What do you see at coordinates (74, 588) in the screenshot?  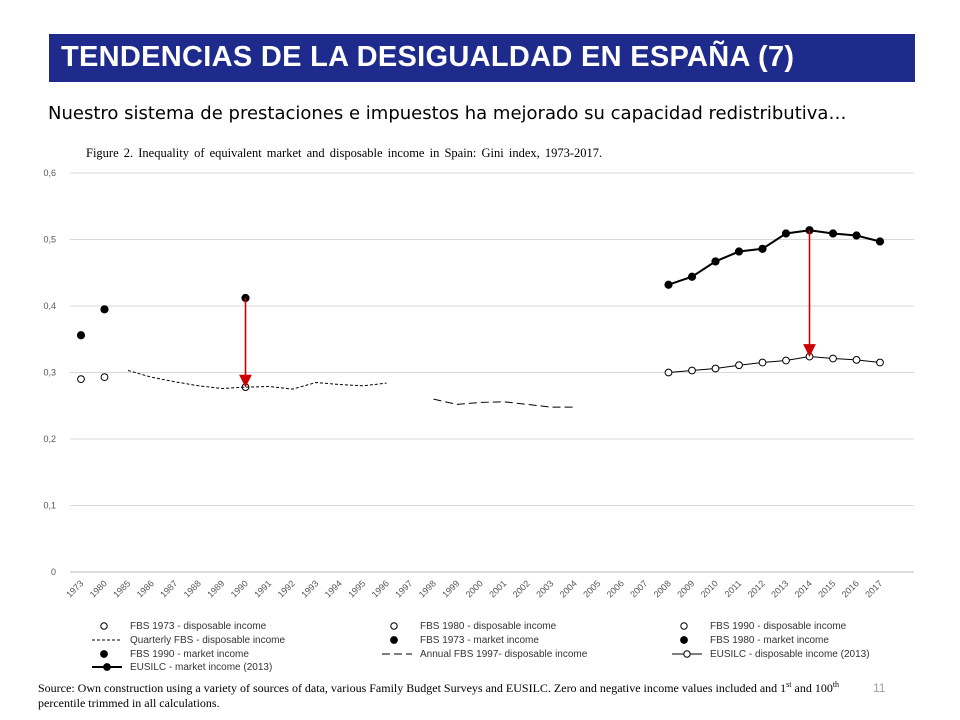 I see `x-tick-label: 1973` at bounding box center [74, 588].